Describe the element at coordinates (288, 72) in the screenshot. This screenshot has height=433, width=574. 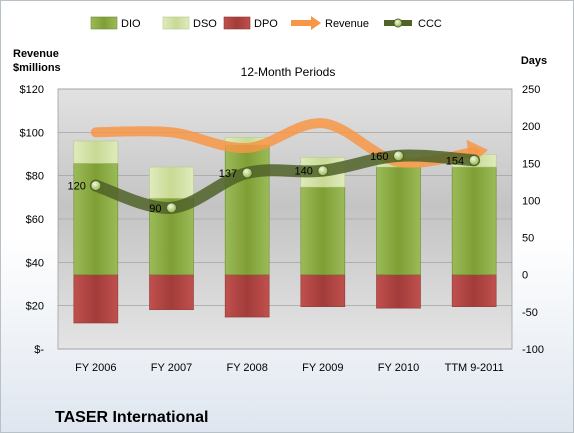
I see `chart-title: 12-Month Periods` at that location.